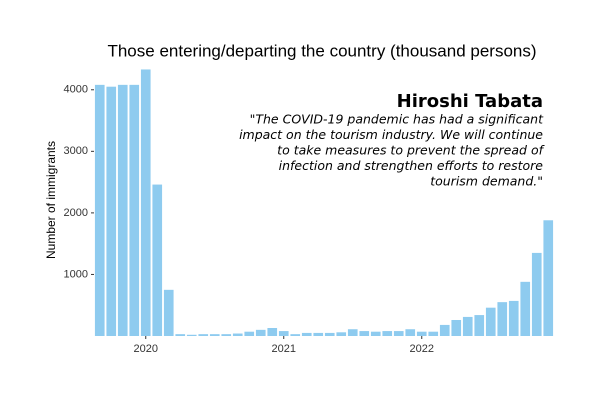 The height and width of the screenshot is (400, 600). Describe the element at coordinates (284, 349) in the screenshot. I see `x-tick-label: 2021` at that location.